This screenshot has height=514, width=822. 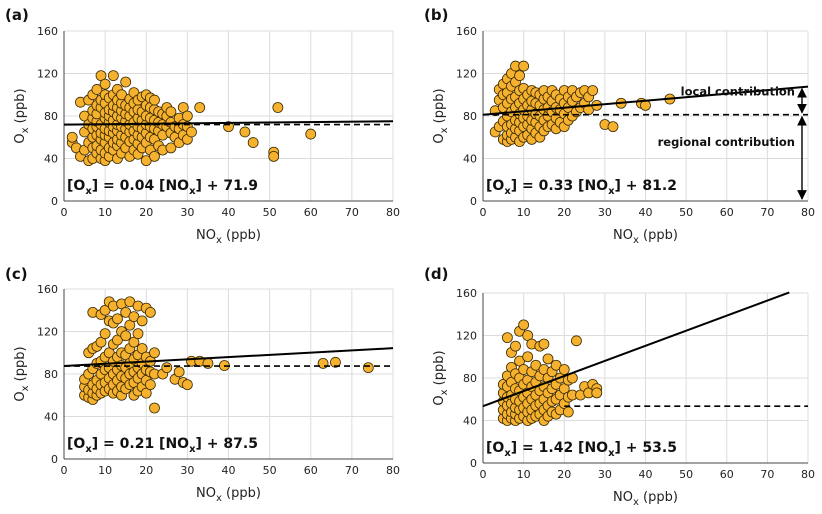 What do you see at coordinates (581, 449) in the screenshot?
I see `fit-equation: [Ox] = 1.42 [NOx] + 53.5` at bounding box center [581, 449].